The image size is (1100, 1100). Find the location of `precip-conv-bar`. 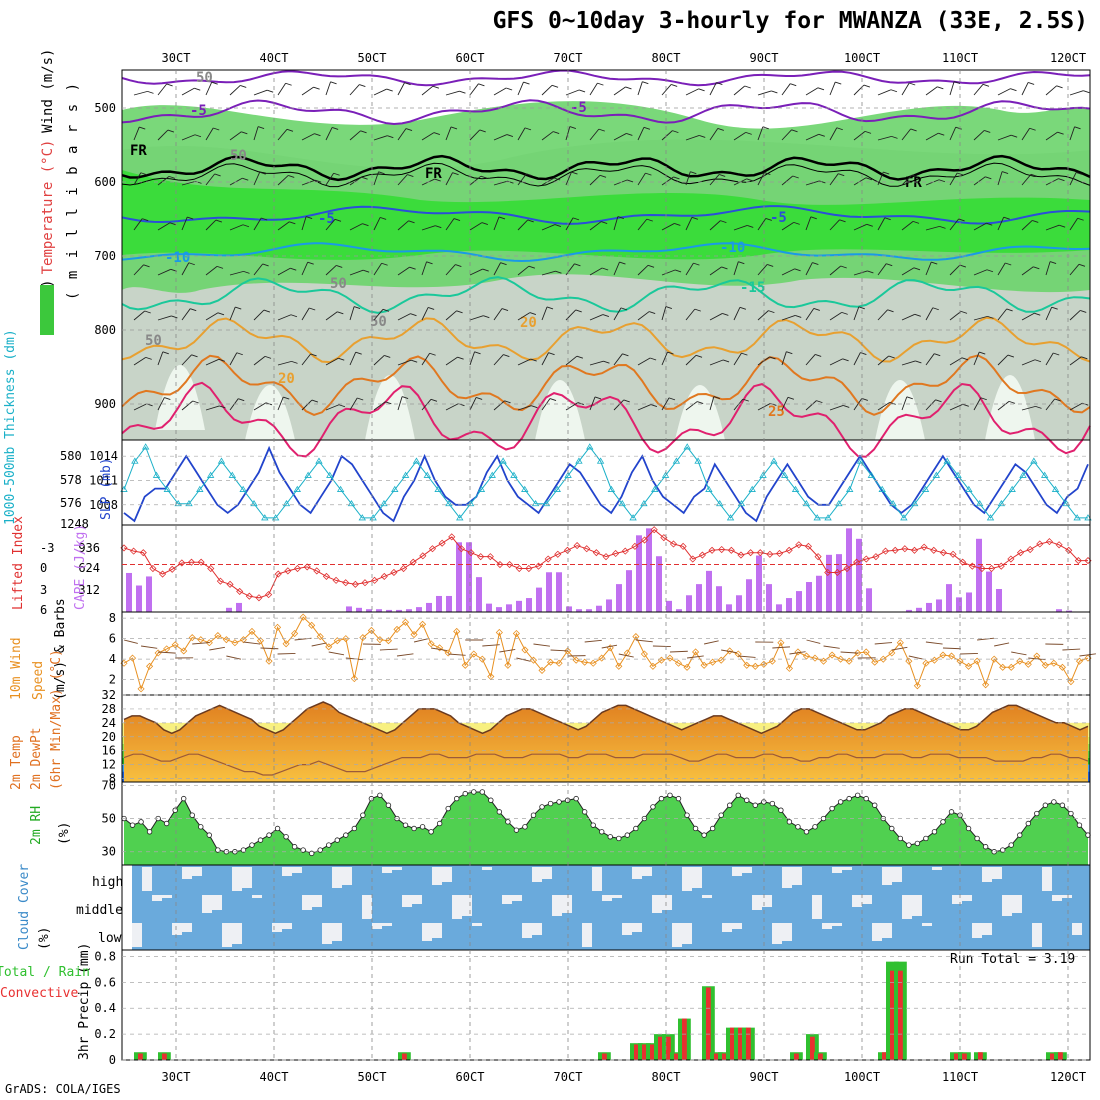

precip-conv-bar is located at coordinates (884, 1056).